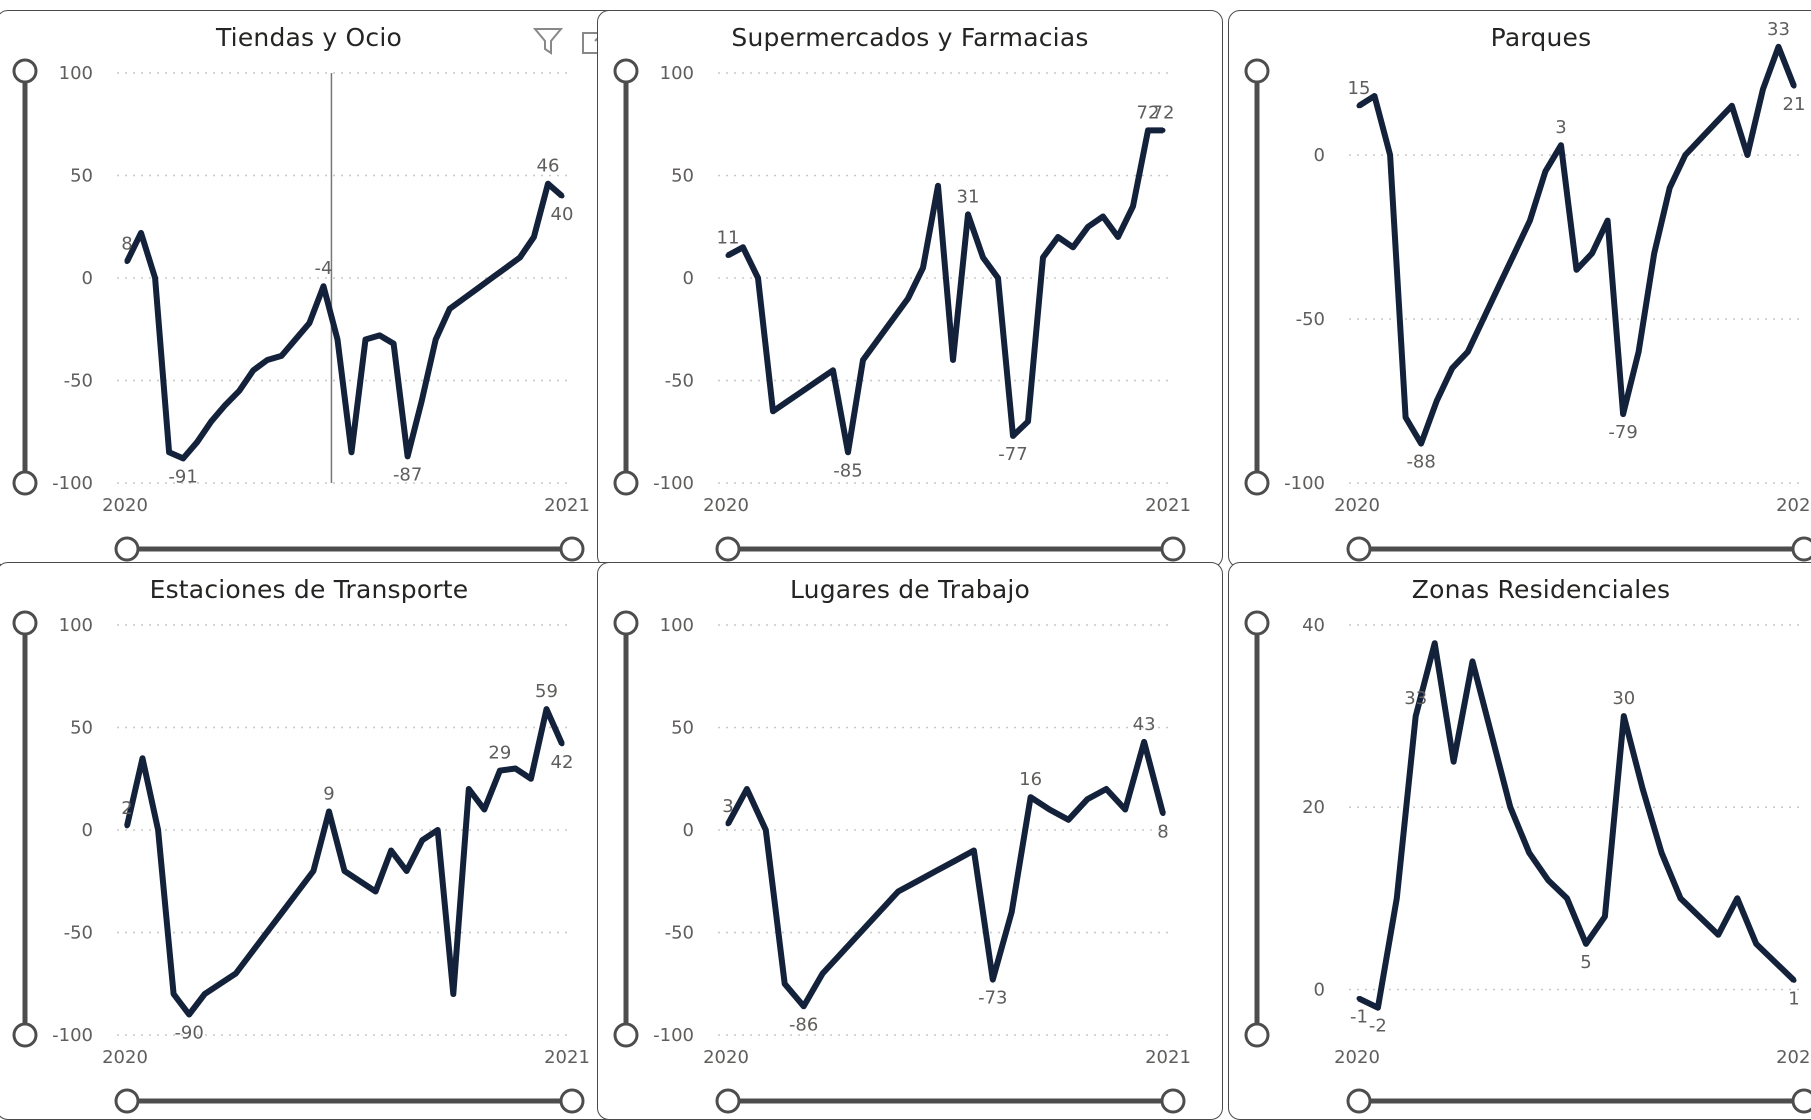 This screenshot has height=1120, width=1811. I want to click on x-tick-label-start: 2020, so click(125, 505).